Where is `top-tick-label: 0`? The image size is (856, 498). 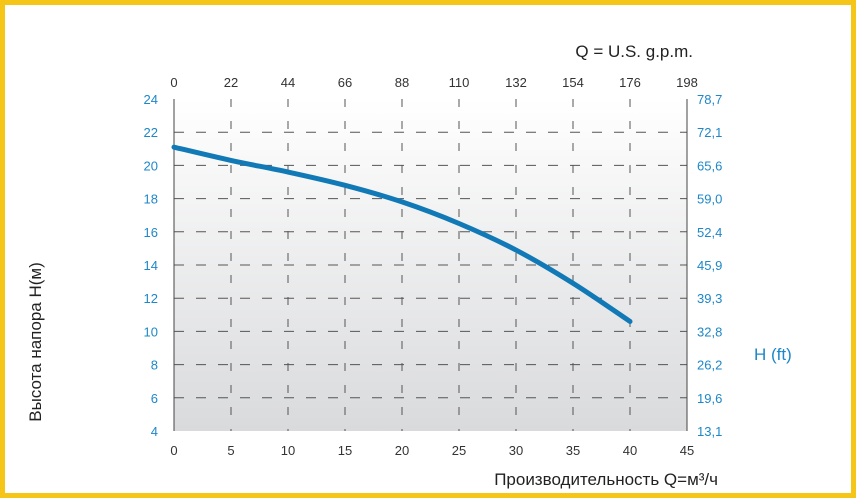 top-tick-label: 0 is located at coordinates (173, 82).